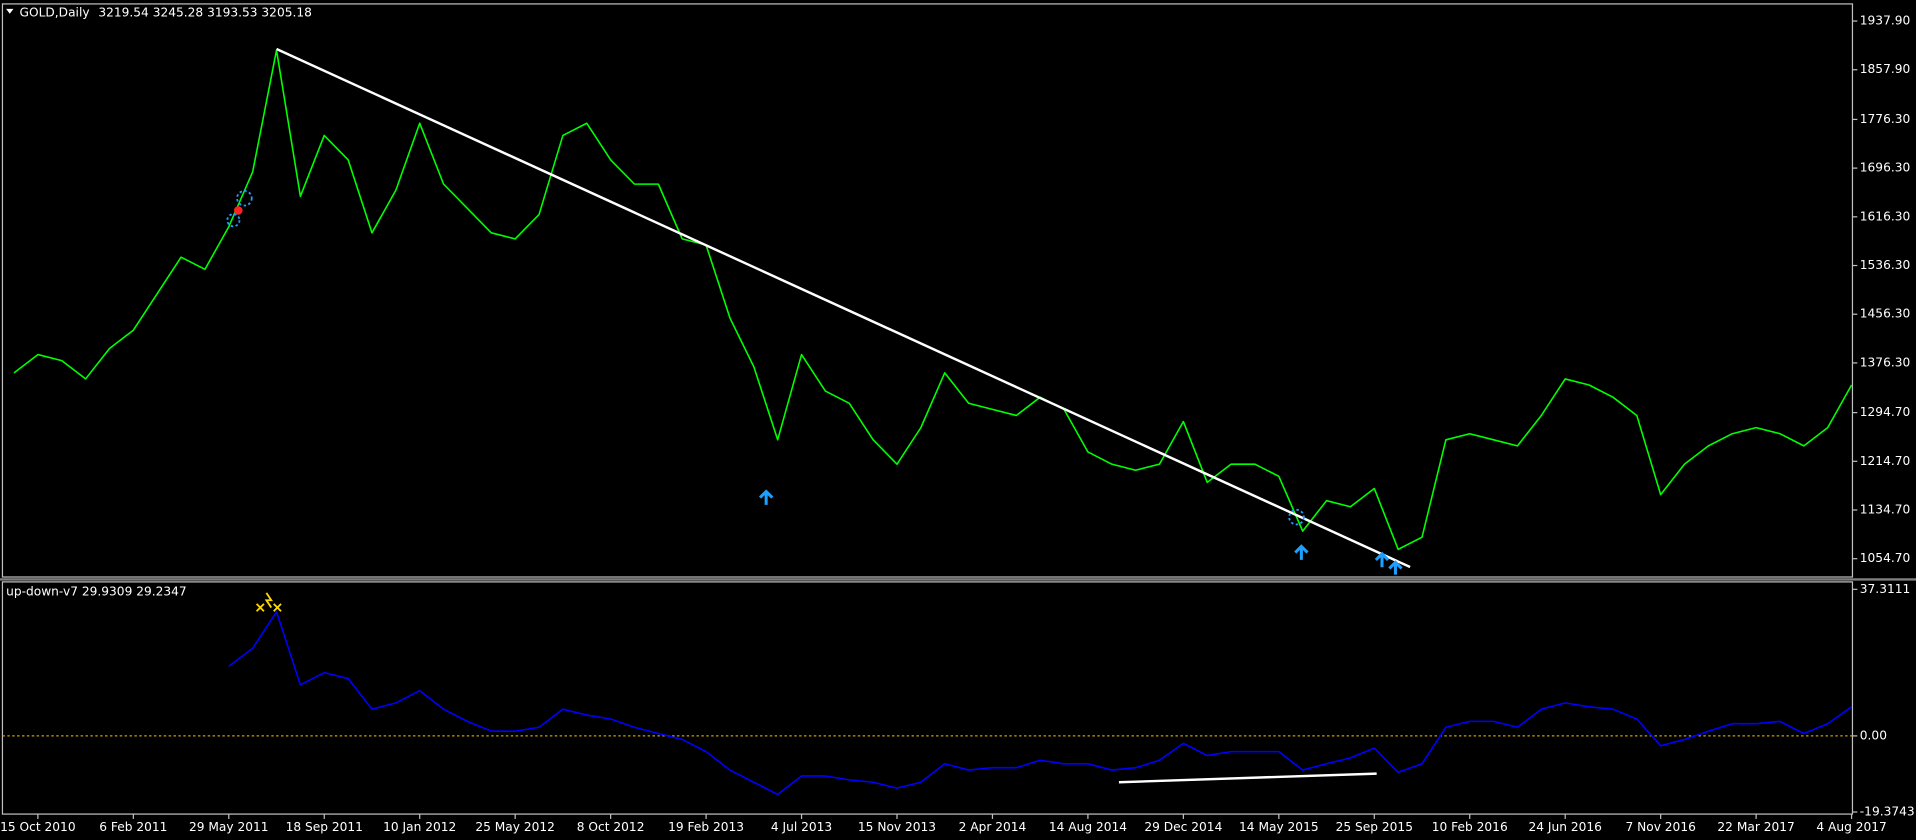 Image resolution: width=1916 pixels, height=840 pixels. Describe the element at coordinates (1885, 509) in the screenshot. I see `y-tick-label: 1134.70` at that location.